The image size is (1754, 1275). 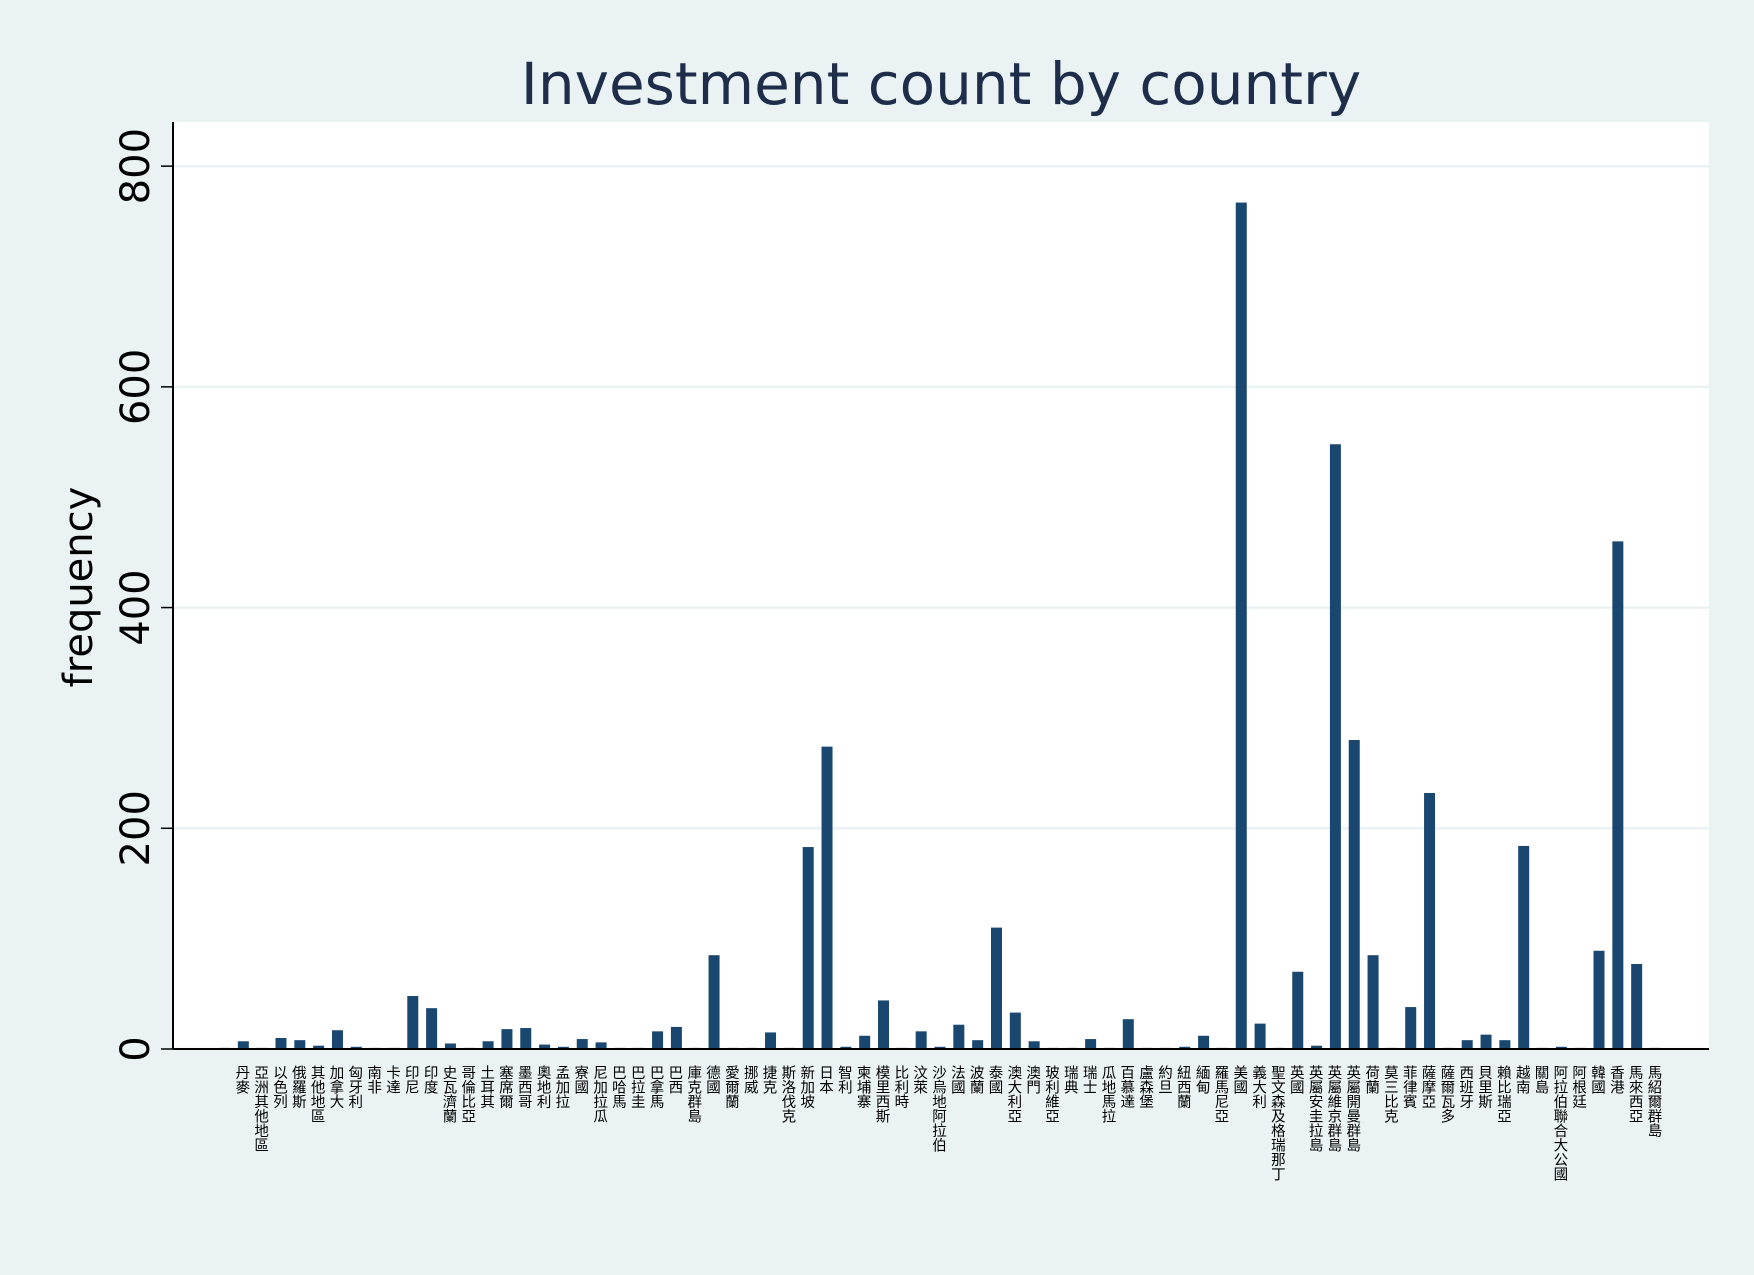 What do you see at coordinates (430, 1080) in the screenshot?
I see `x-tick-label: 印度` at bounding box center [430, 1080].